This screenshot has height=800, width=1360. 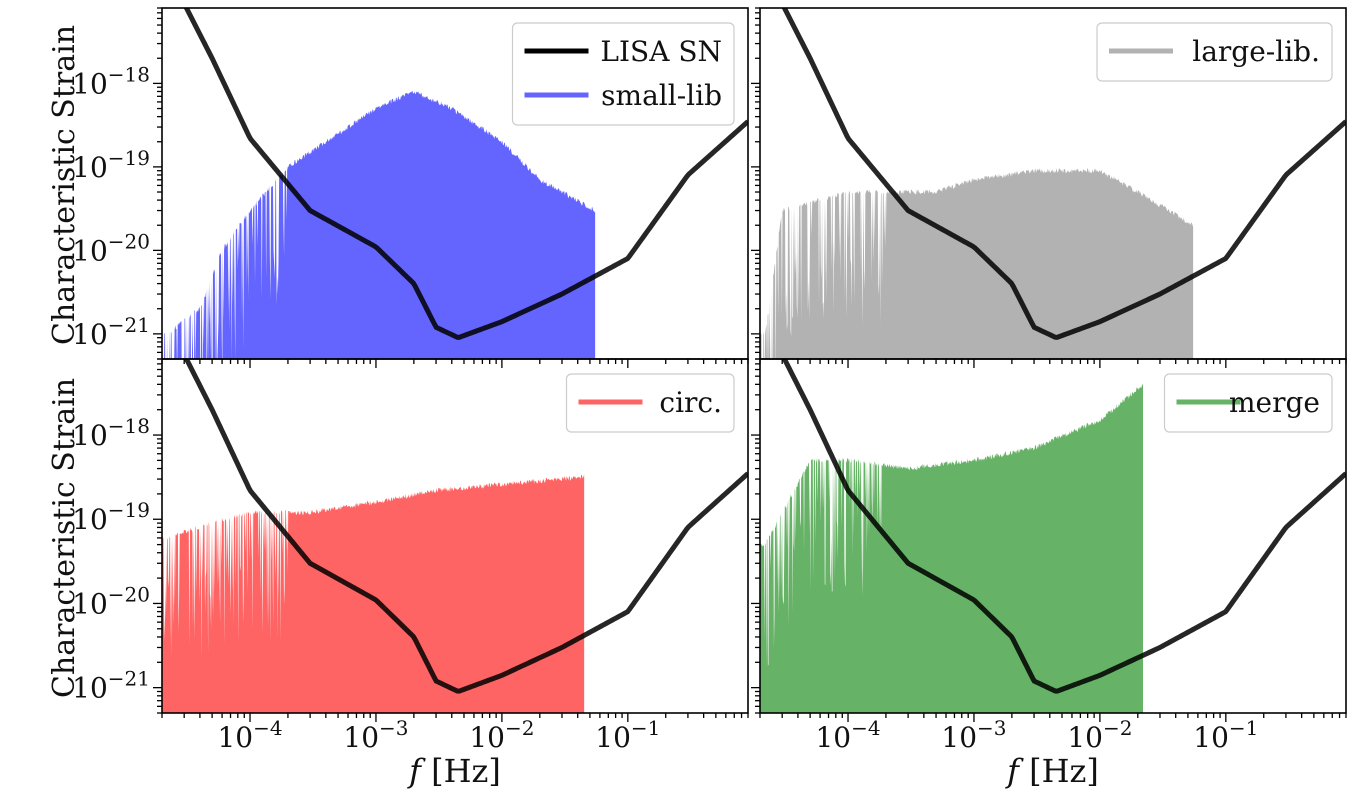 I want to click on x-axis-title-right: f [Hz], so click(x=1052, y=771).